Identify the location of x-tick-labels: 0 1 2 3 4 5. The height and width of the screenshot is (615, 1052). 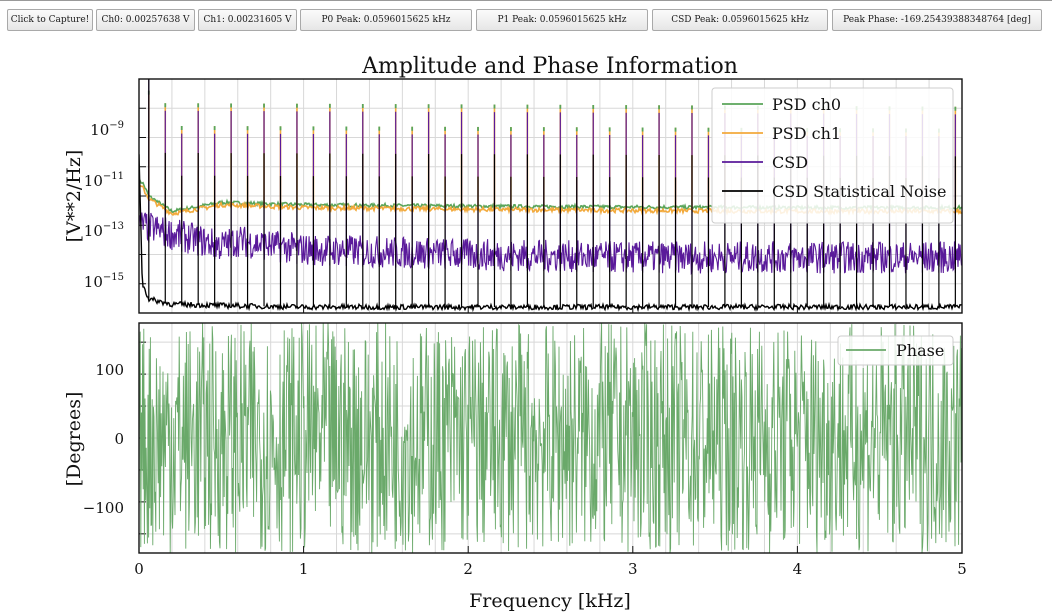
(550, 569).